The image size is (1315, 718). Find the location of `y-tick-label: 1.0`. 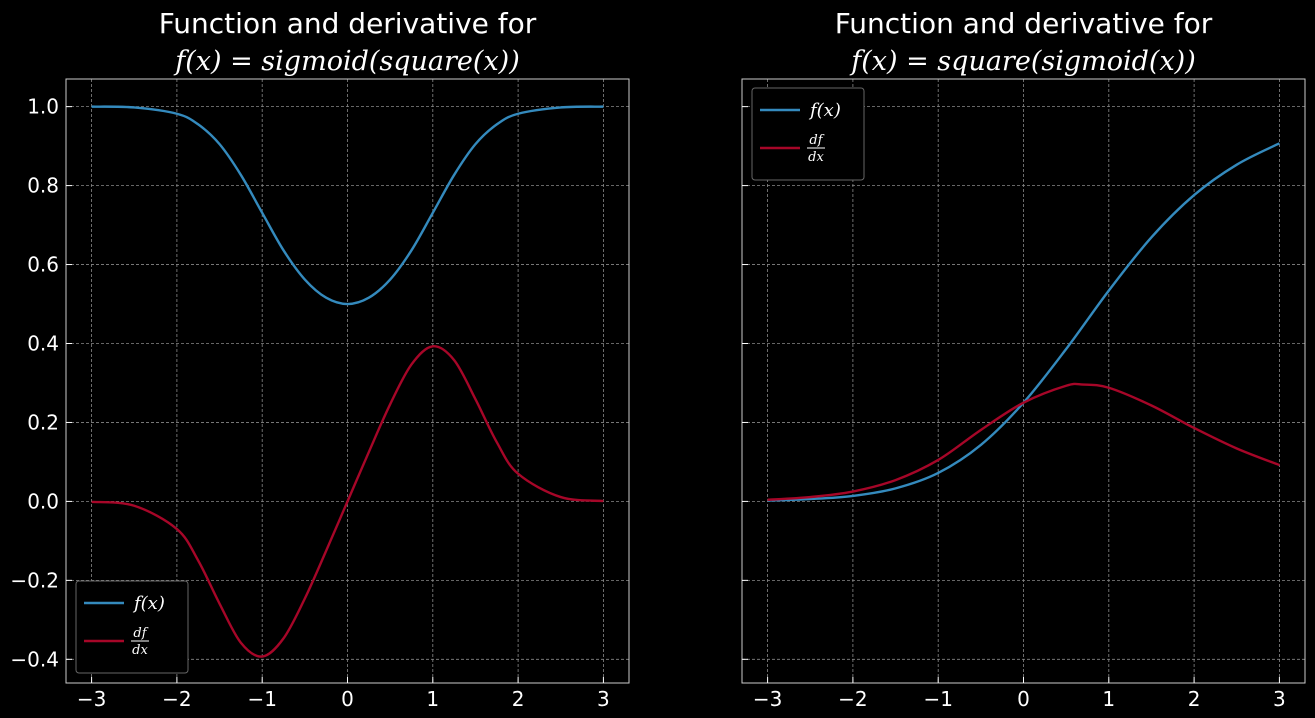

y-tick-label: 1.0 is located at coordinates (43, 107).